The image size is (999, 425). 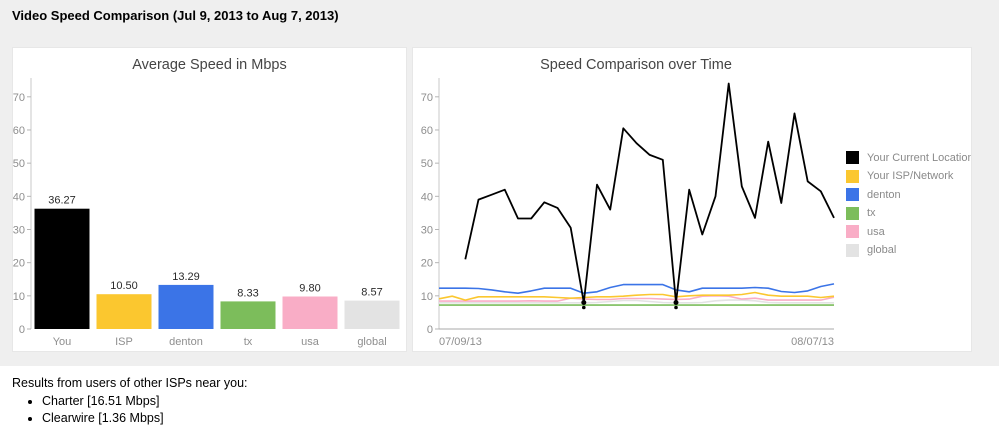 I want to click on legend-item-usa: usa, so click(x=908, y=231).